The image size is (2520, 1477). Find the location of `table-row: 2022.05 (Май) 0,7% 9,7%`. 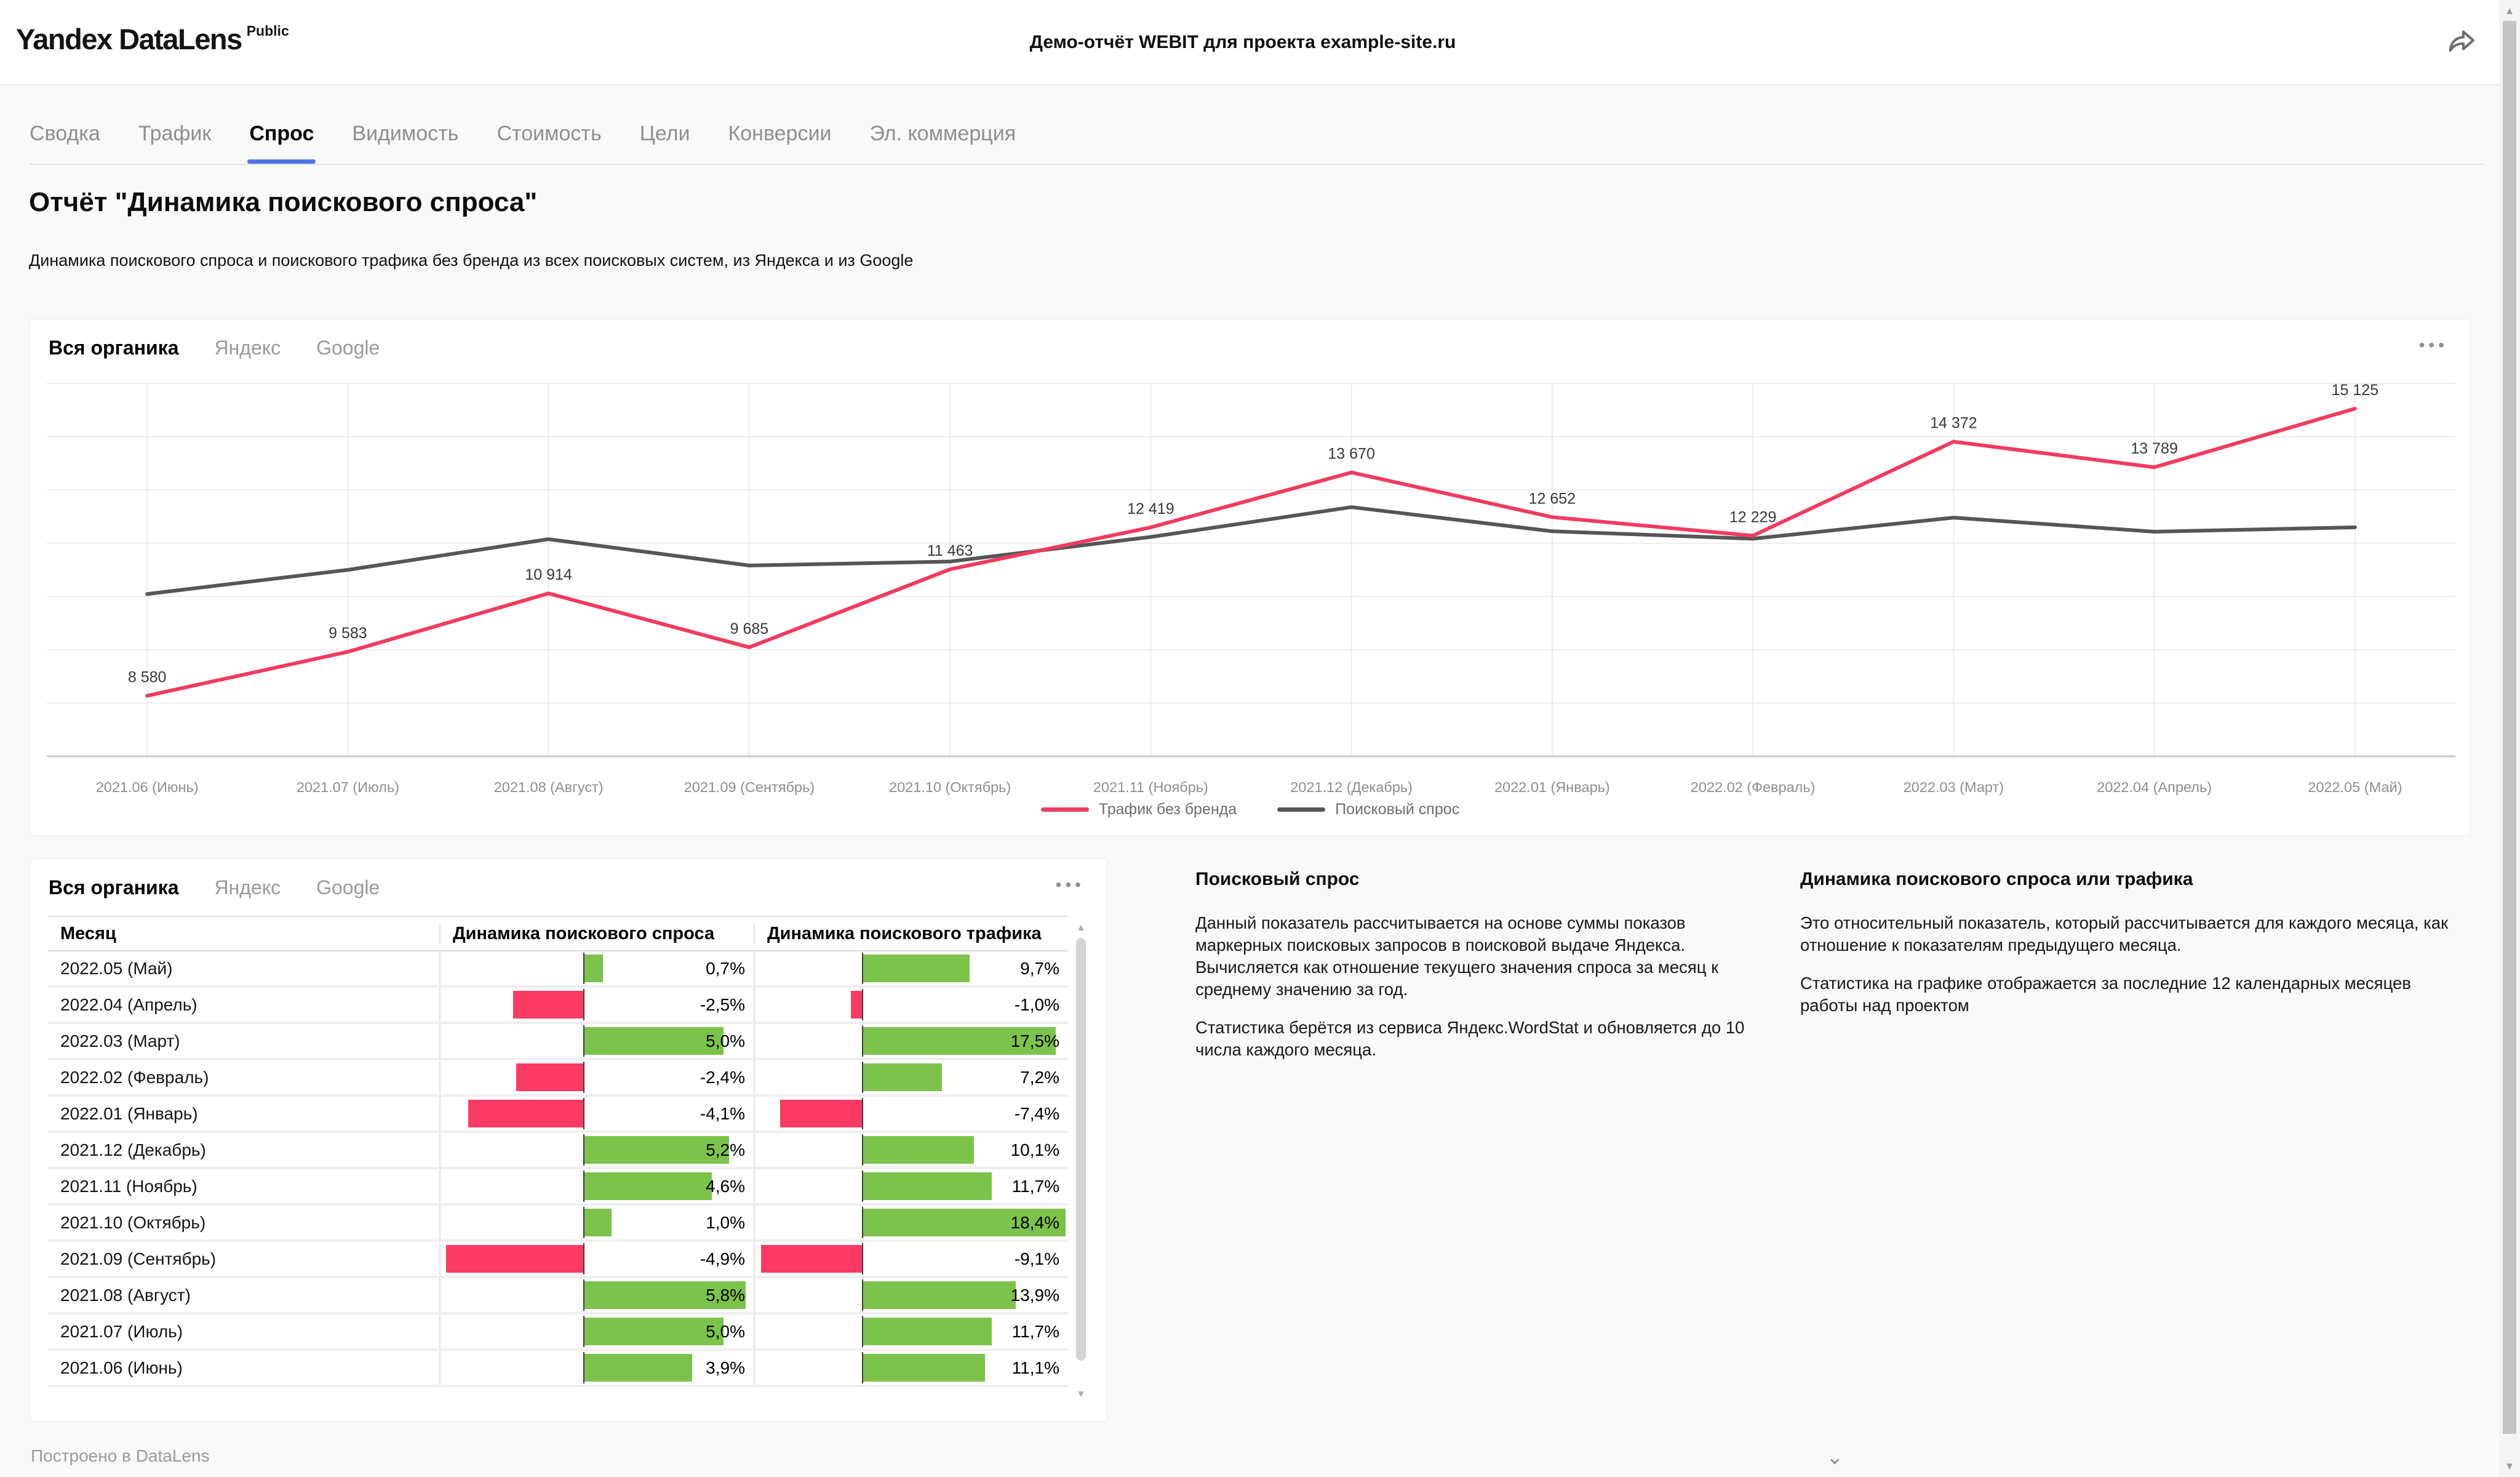

table-row: 2022.05 (Май) 0,7% 9,7% is located at coordinates (558, 969).